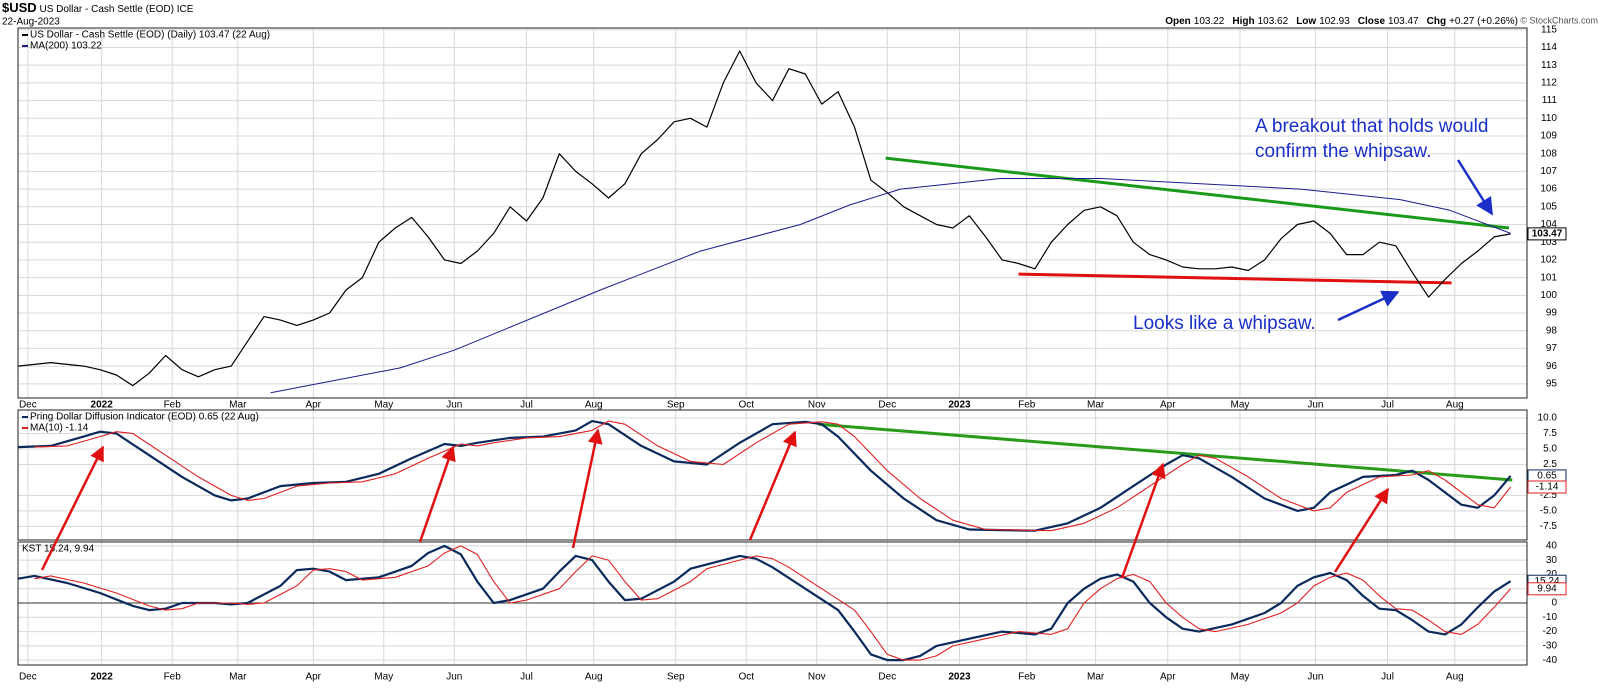  I want to click on legend-entry: KST 15.24, 9.94, so click(58, 549).